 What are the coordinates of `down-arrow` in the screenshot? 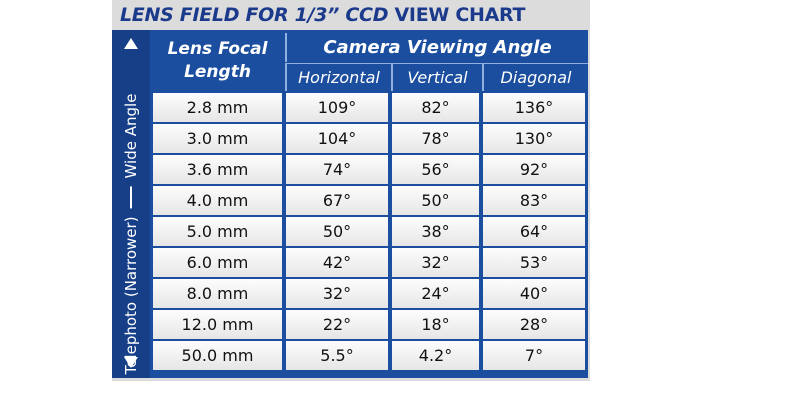 It's located at (131, 362).